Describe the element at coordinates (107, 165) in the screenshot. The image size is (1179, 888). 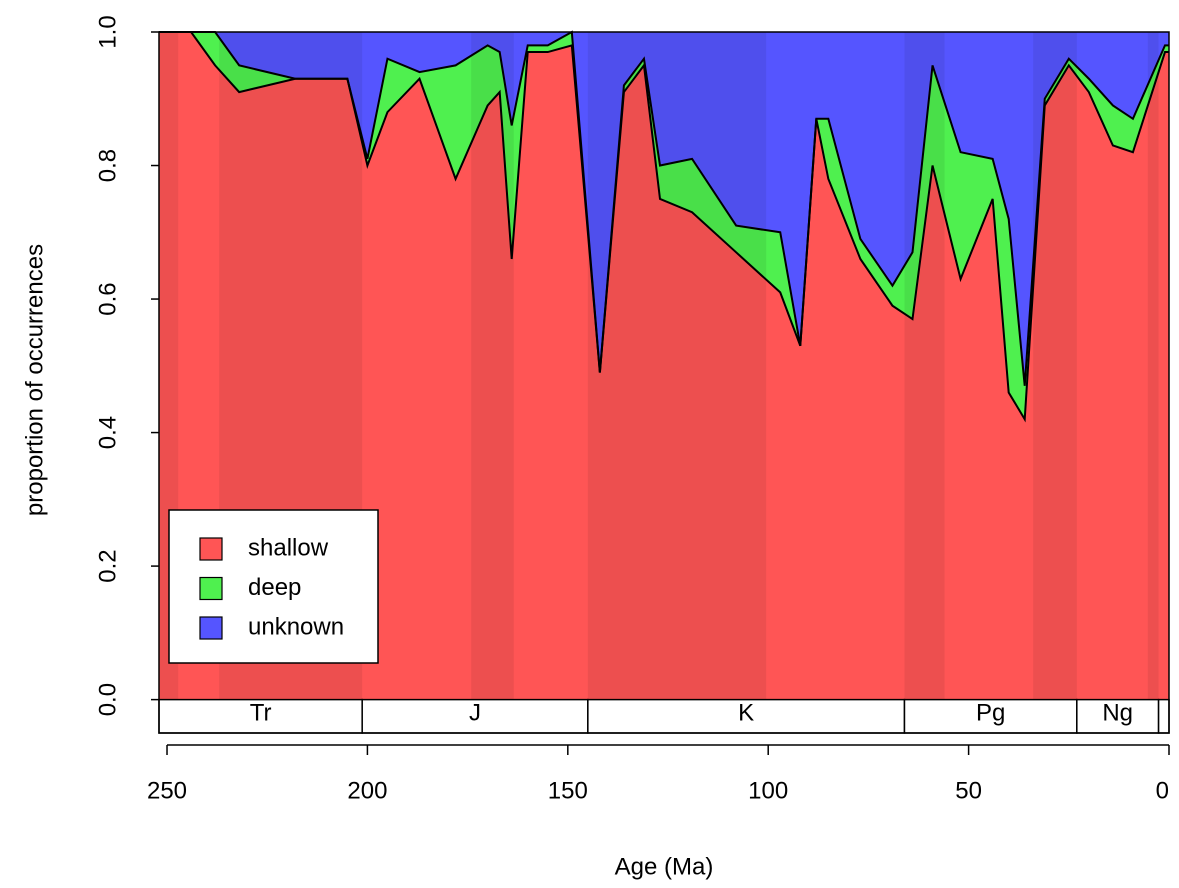
I see `y-tick-label: 0.8` at that location.